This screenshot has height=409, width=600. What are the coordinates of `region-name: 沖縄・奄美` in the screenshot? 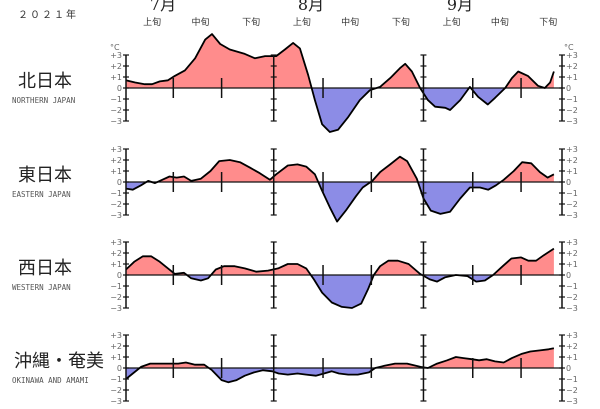 It's located at (59, 361).